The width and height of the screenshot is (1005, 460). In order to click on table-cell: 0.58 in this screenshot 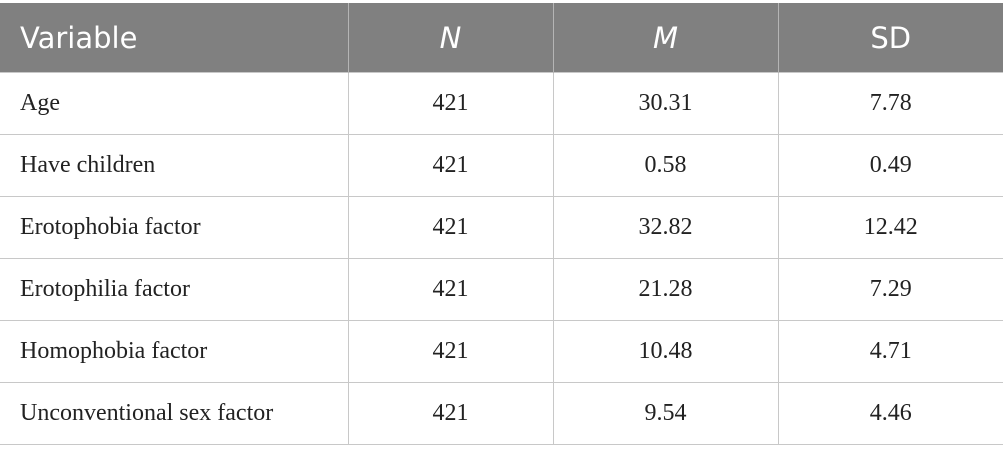, I will do `click(665, 165)`.